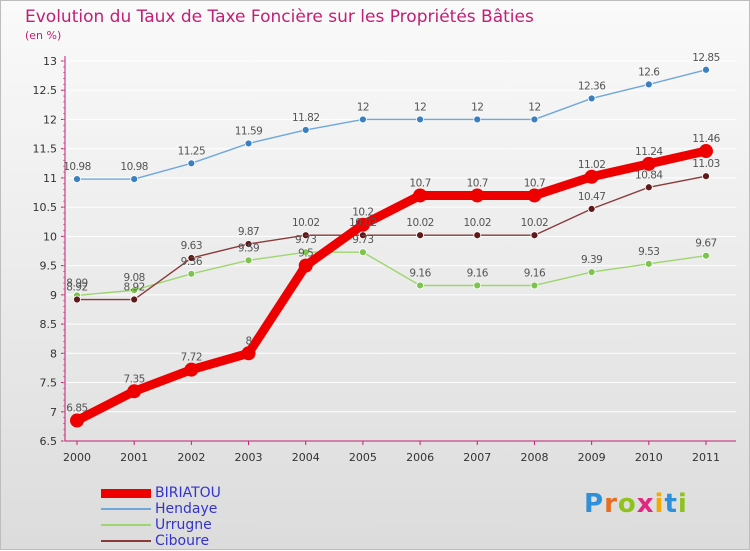 The width and height of the screenshot is (750, 551). I want to click on data-label: 11.25, so click(192, 151).